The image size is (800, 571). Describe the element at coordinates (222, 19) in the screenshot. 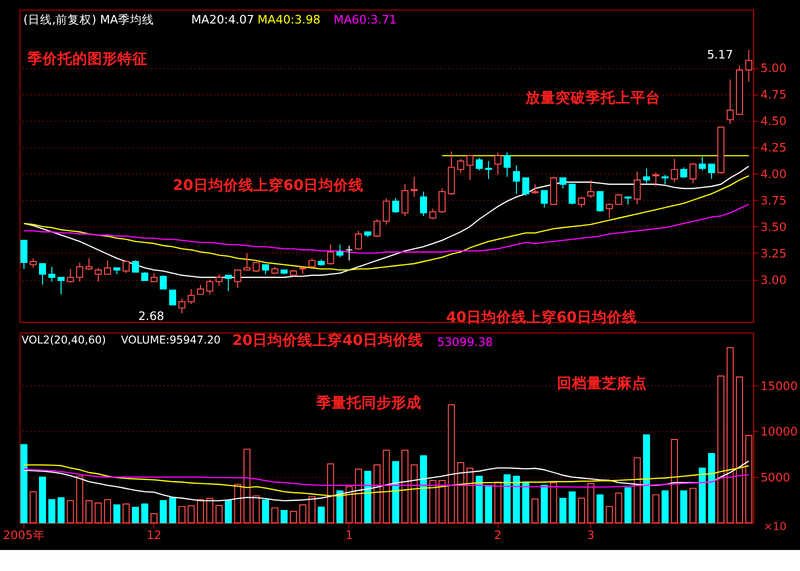

I see `text: MA20:4.07` at that location.